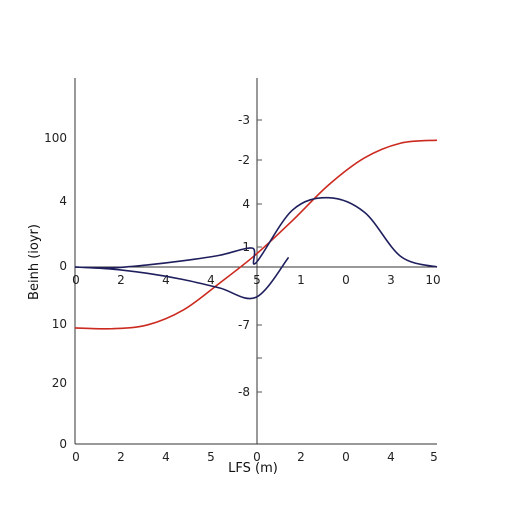  What do you see at coordinates (244, 392) in the screenshot?
I see `right-y-tick: -8` at bounding box center [244, 392].